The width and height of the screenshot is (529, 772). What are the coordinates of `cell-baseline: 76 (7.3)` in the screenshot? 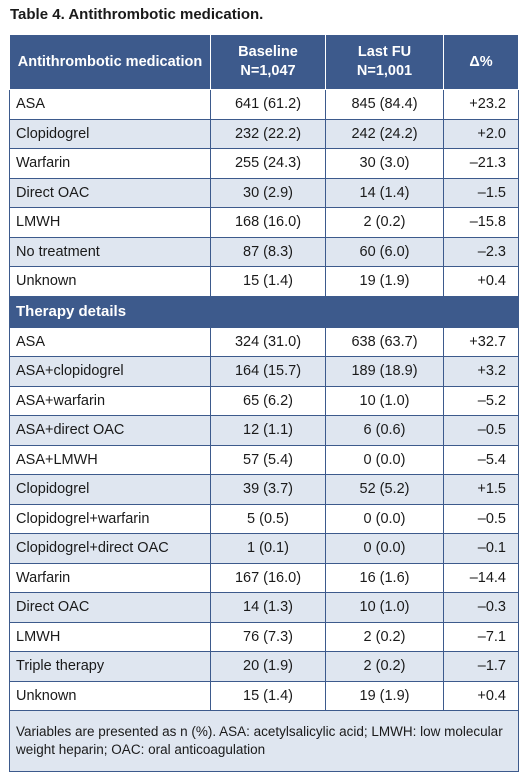 It's located at (268, 636).